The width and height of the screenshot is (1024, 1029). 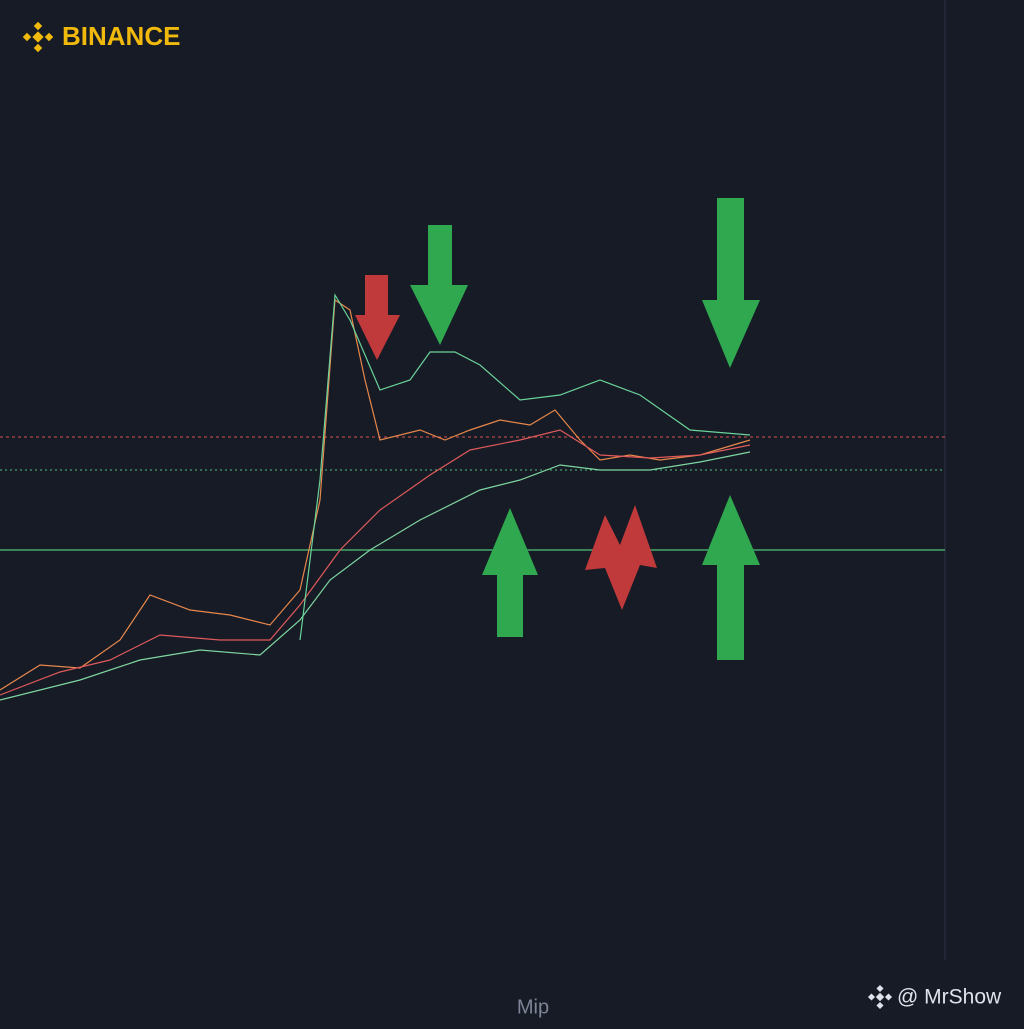 I want to click on watermark: @ MrShow, so click(x=949, y=997).